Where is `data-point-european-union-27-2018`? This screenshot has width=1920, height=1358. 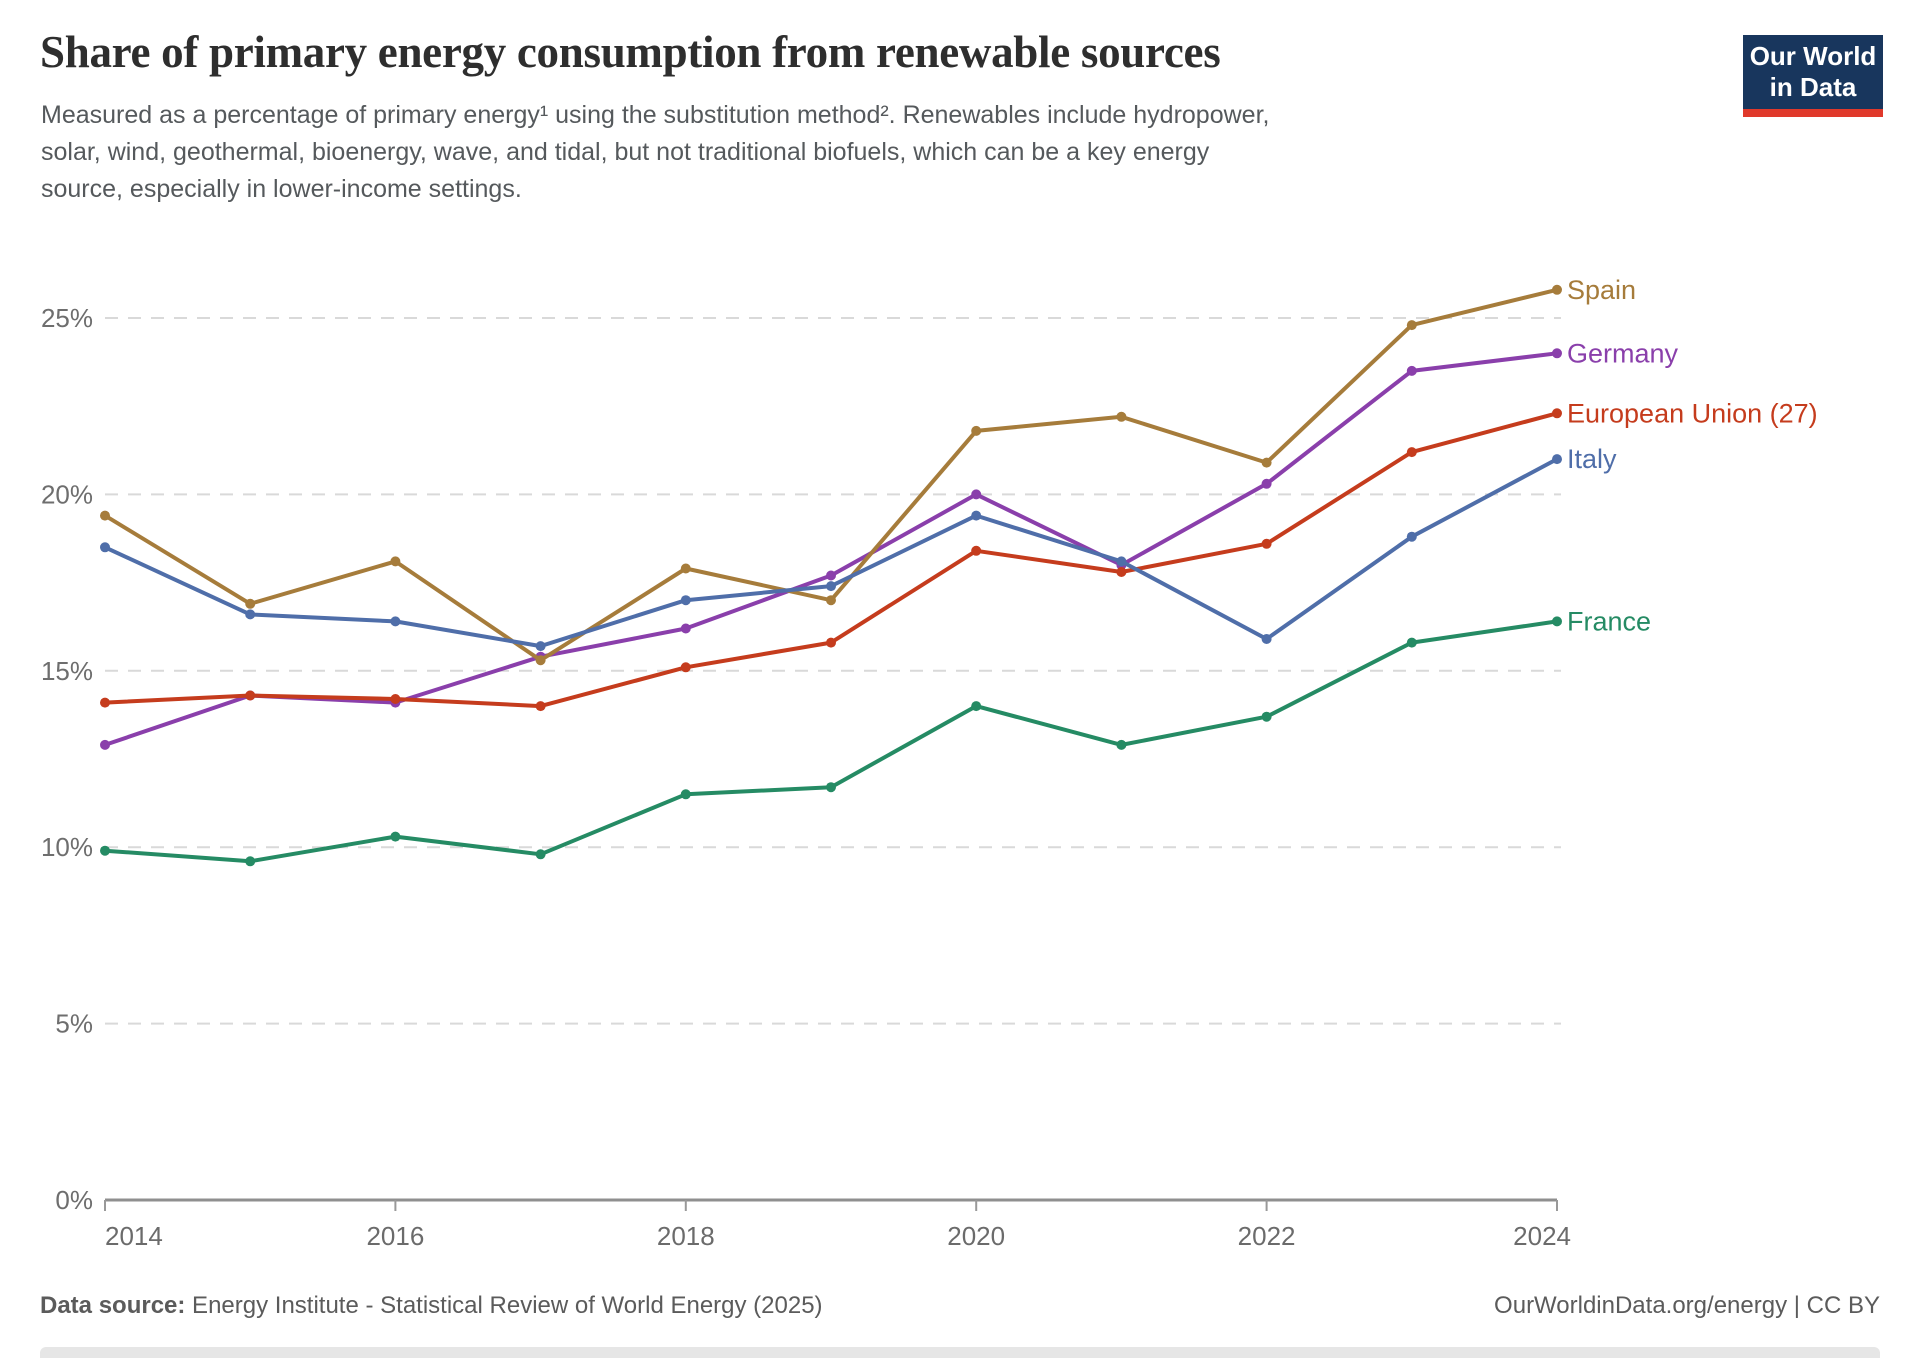
data-point-european-union-27-2018 is located at coordinates (685, 667).